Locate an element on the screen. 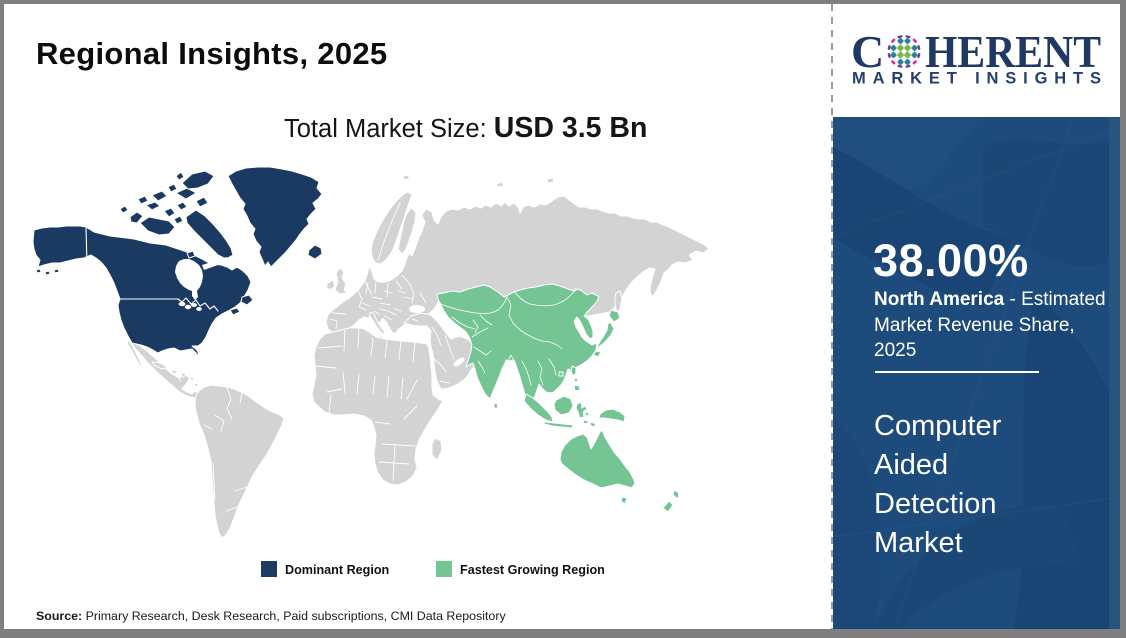 This screenshot has width=1126, height=638. svg-text: C is located at coordinates (867, 51).